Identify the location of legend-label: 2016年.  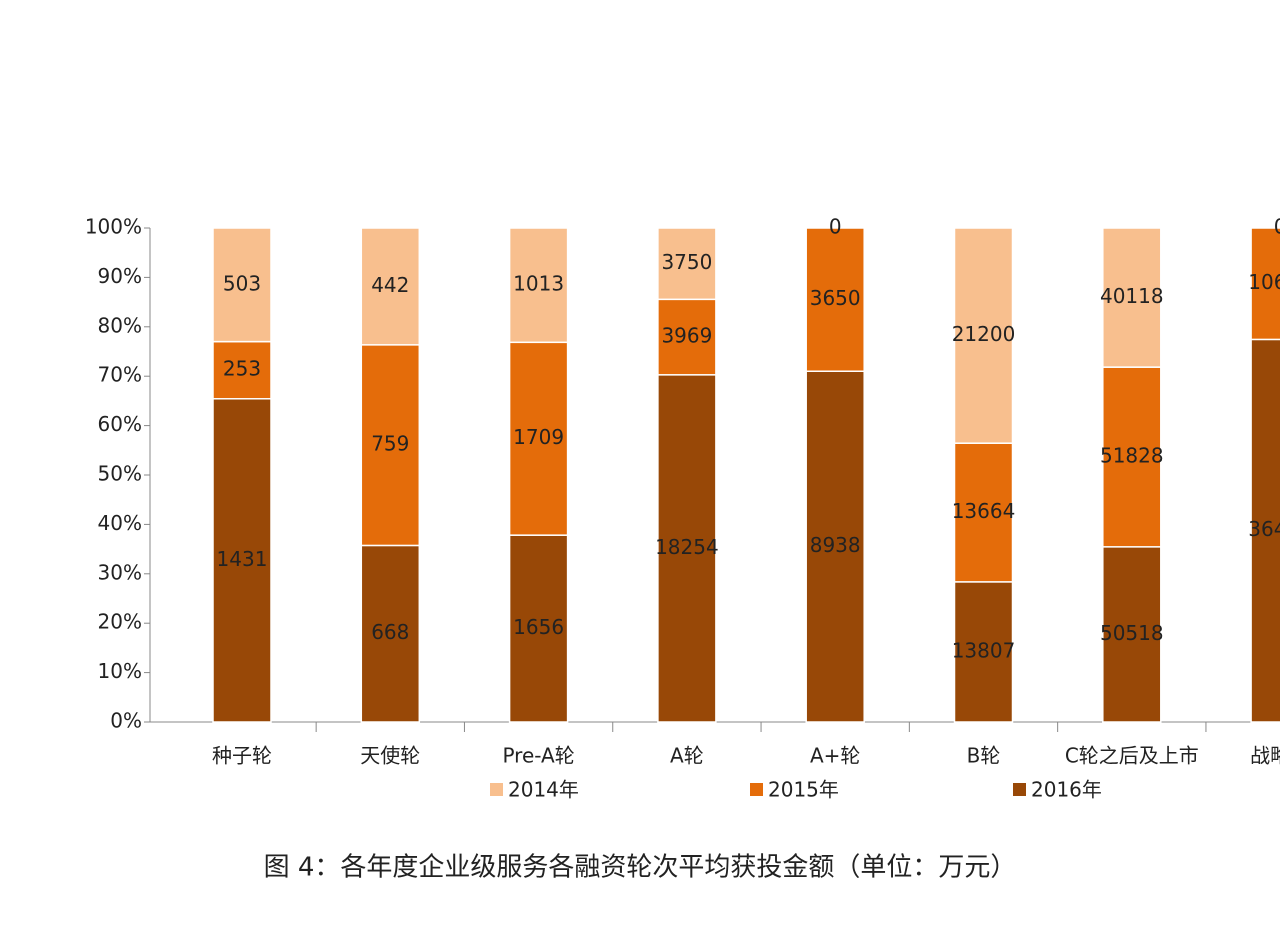
(1066, 790).